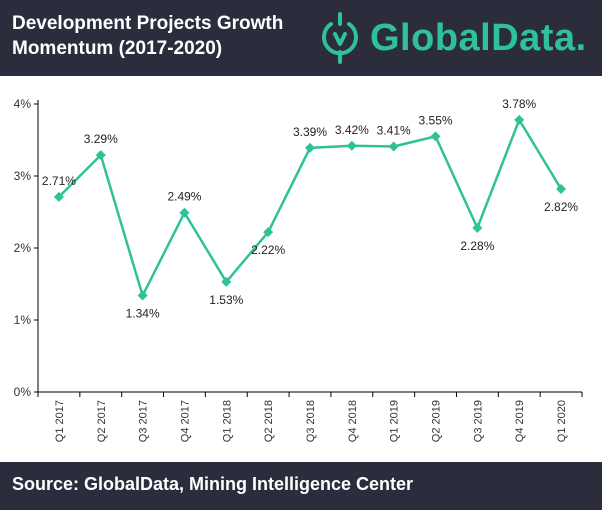 The height and width of the screenshot is (510, 602). I want to click on x-tick-label: Q1 2017, so click(60, 421).